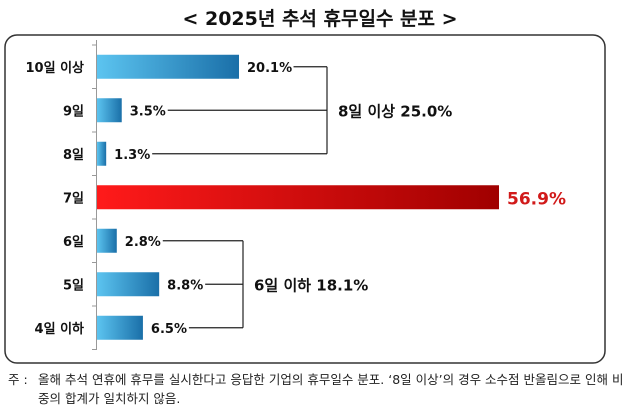  I want to click on category-label: 8일, so click(73, 155).